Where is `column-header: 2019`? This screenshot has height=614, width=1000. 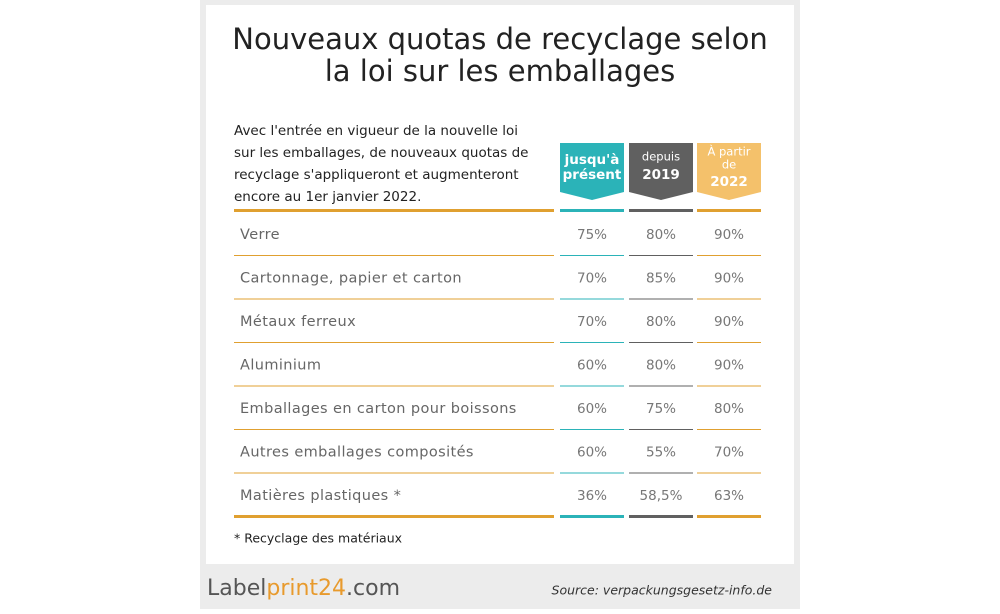 column-header: 2019 is located at coordinates (661, 175).